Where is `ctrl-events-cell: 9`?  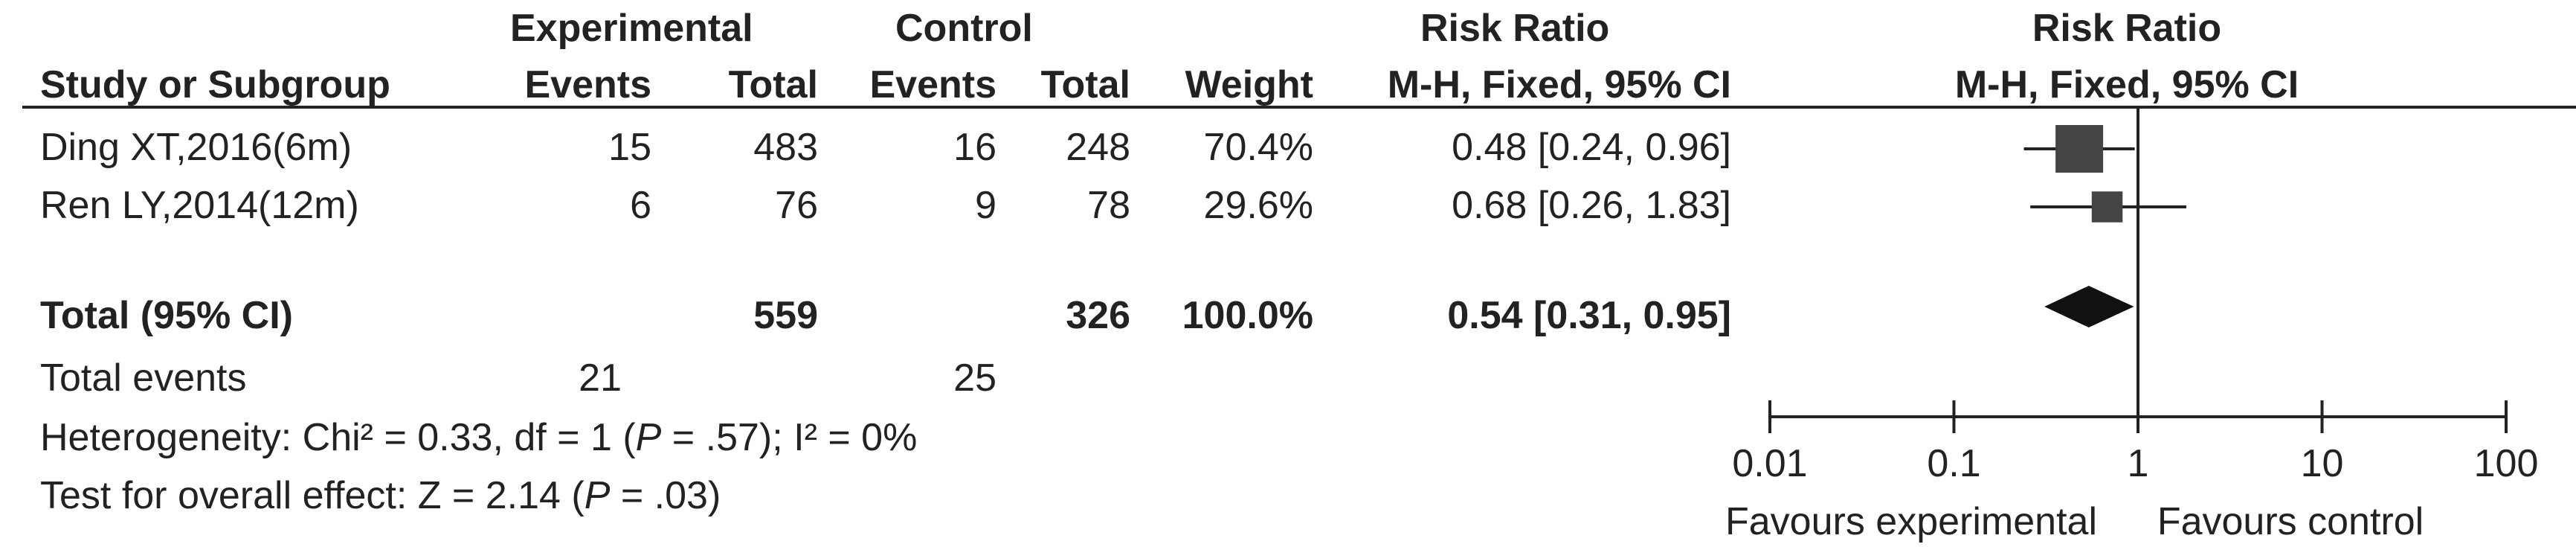 ctrl-events-cell: 9 is located at coordinates (985, 205).